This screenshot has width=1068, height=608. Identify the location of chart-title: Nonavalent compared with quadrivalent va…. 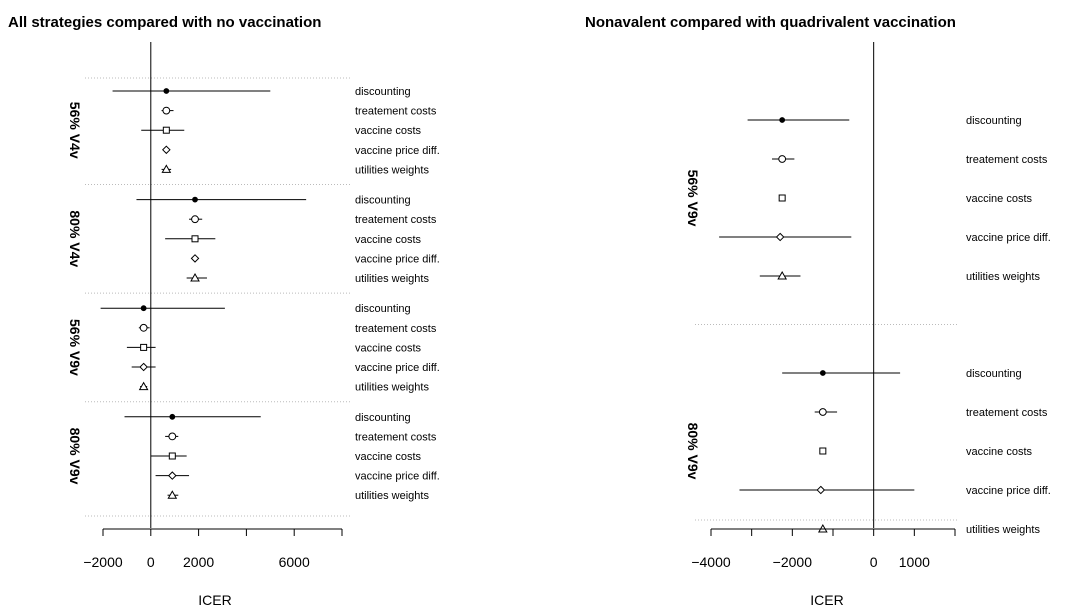
(770, 22).